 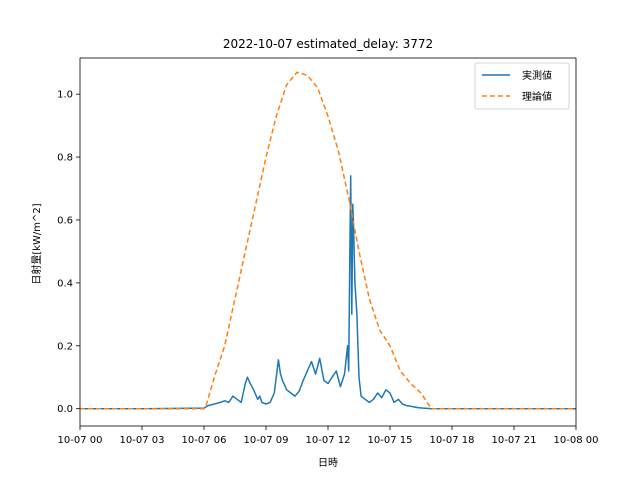 I want to click on x-axis-label: 日時, so click(x=328, y=463).